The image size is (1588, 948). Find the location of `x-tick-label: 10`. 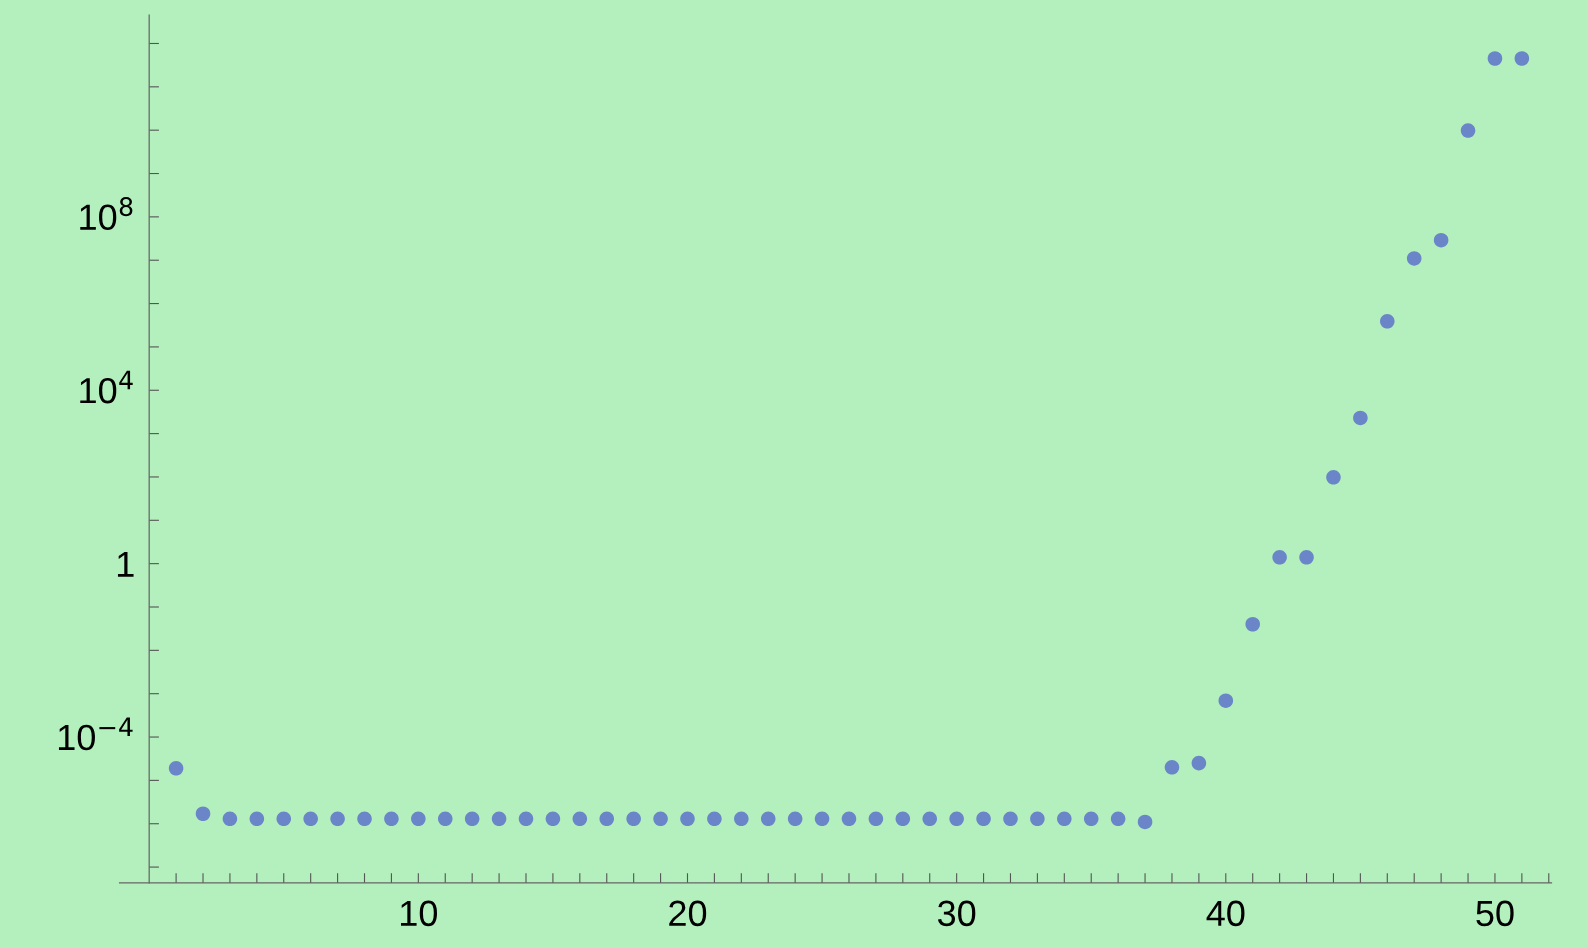

x-tick-label: 10 is located at coordinates (419, 913).